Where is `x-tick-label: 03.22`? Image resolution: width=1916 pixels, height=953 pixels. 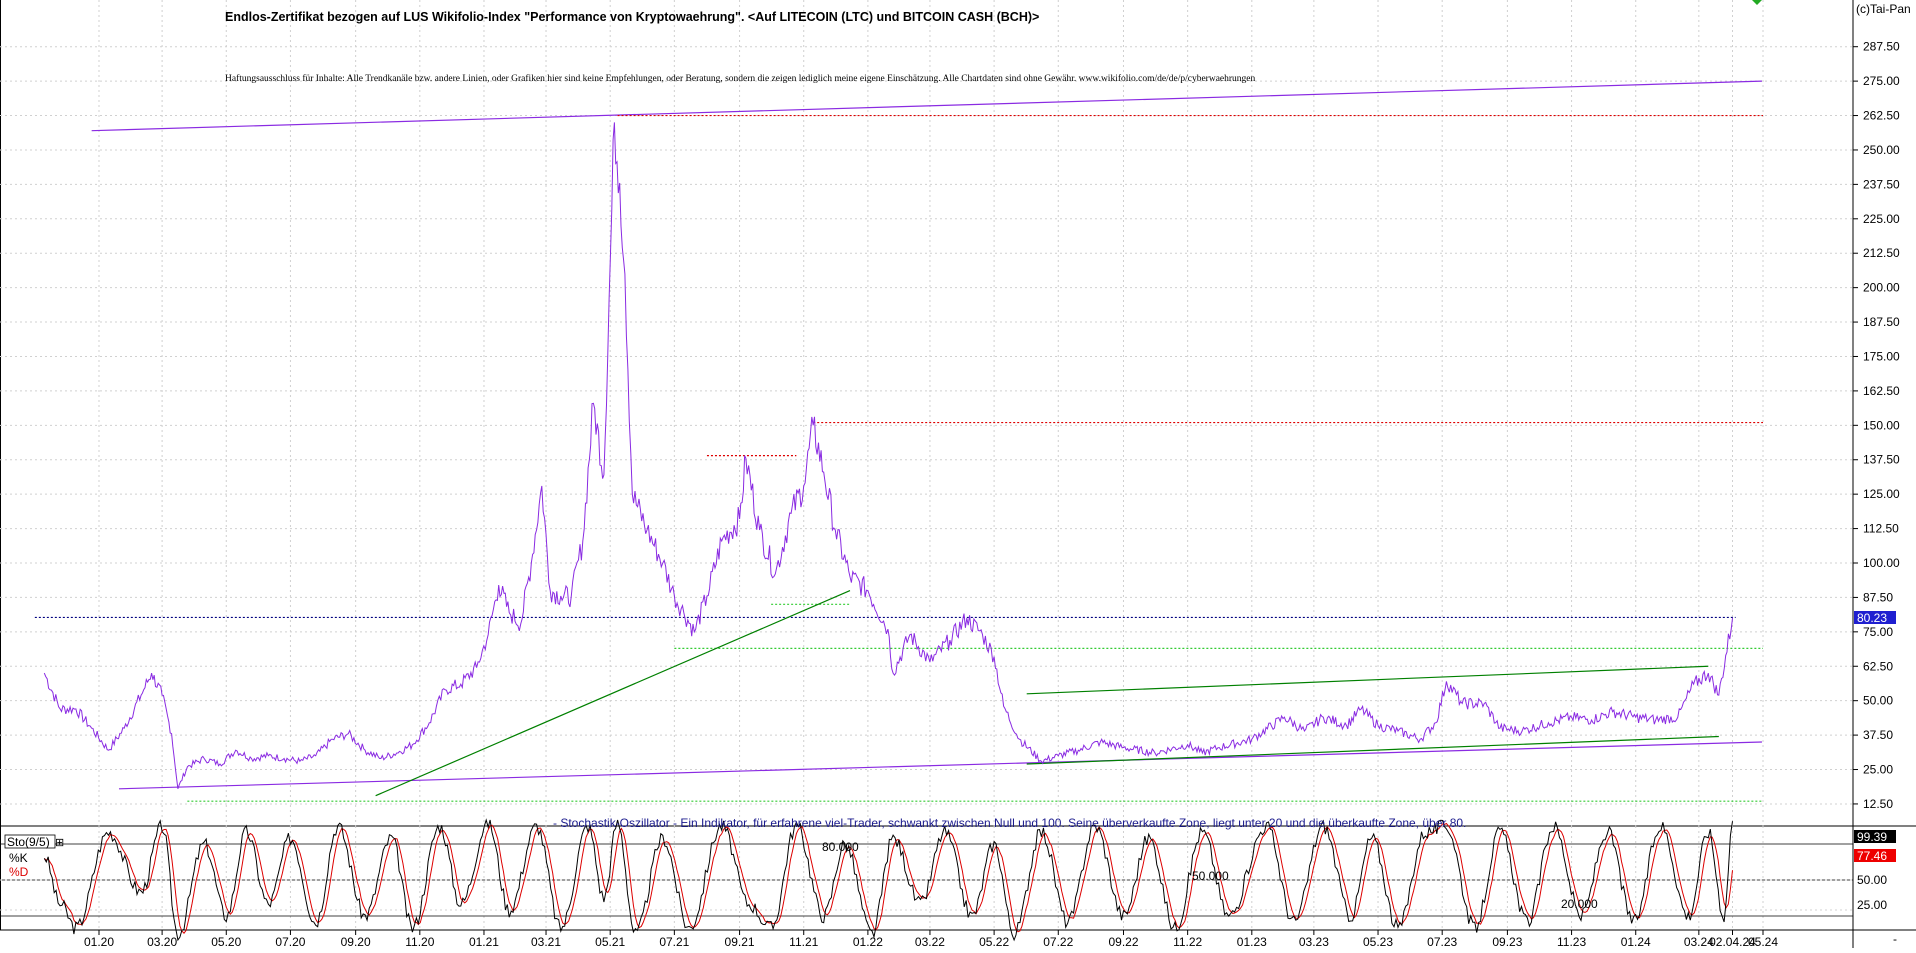
x-tick-label: 03.22 is located at coordinates (930, 941).